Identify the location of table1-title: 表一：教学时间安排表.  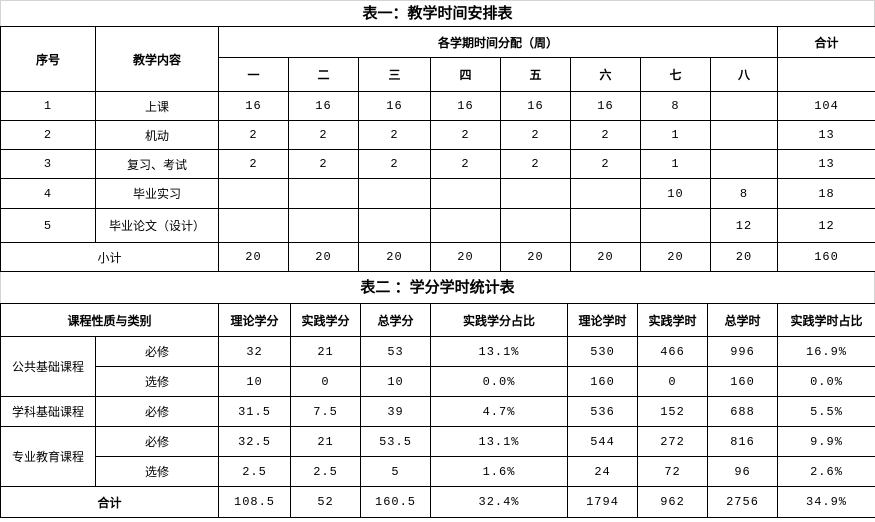
(437, 13).